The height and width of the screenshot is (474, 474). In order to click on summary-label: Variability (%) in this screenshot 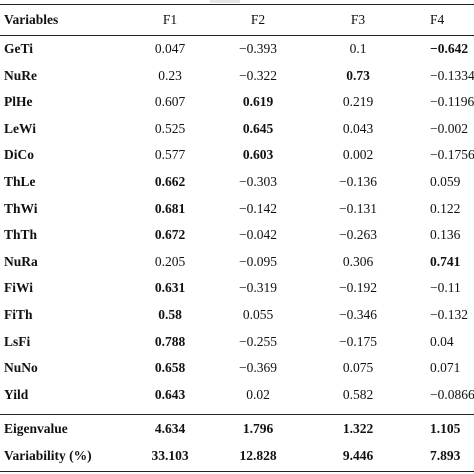, I will do `click(48, 455)`.